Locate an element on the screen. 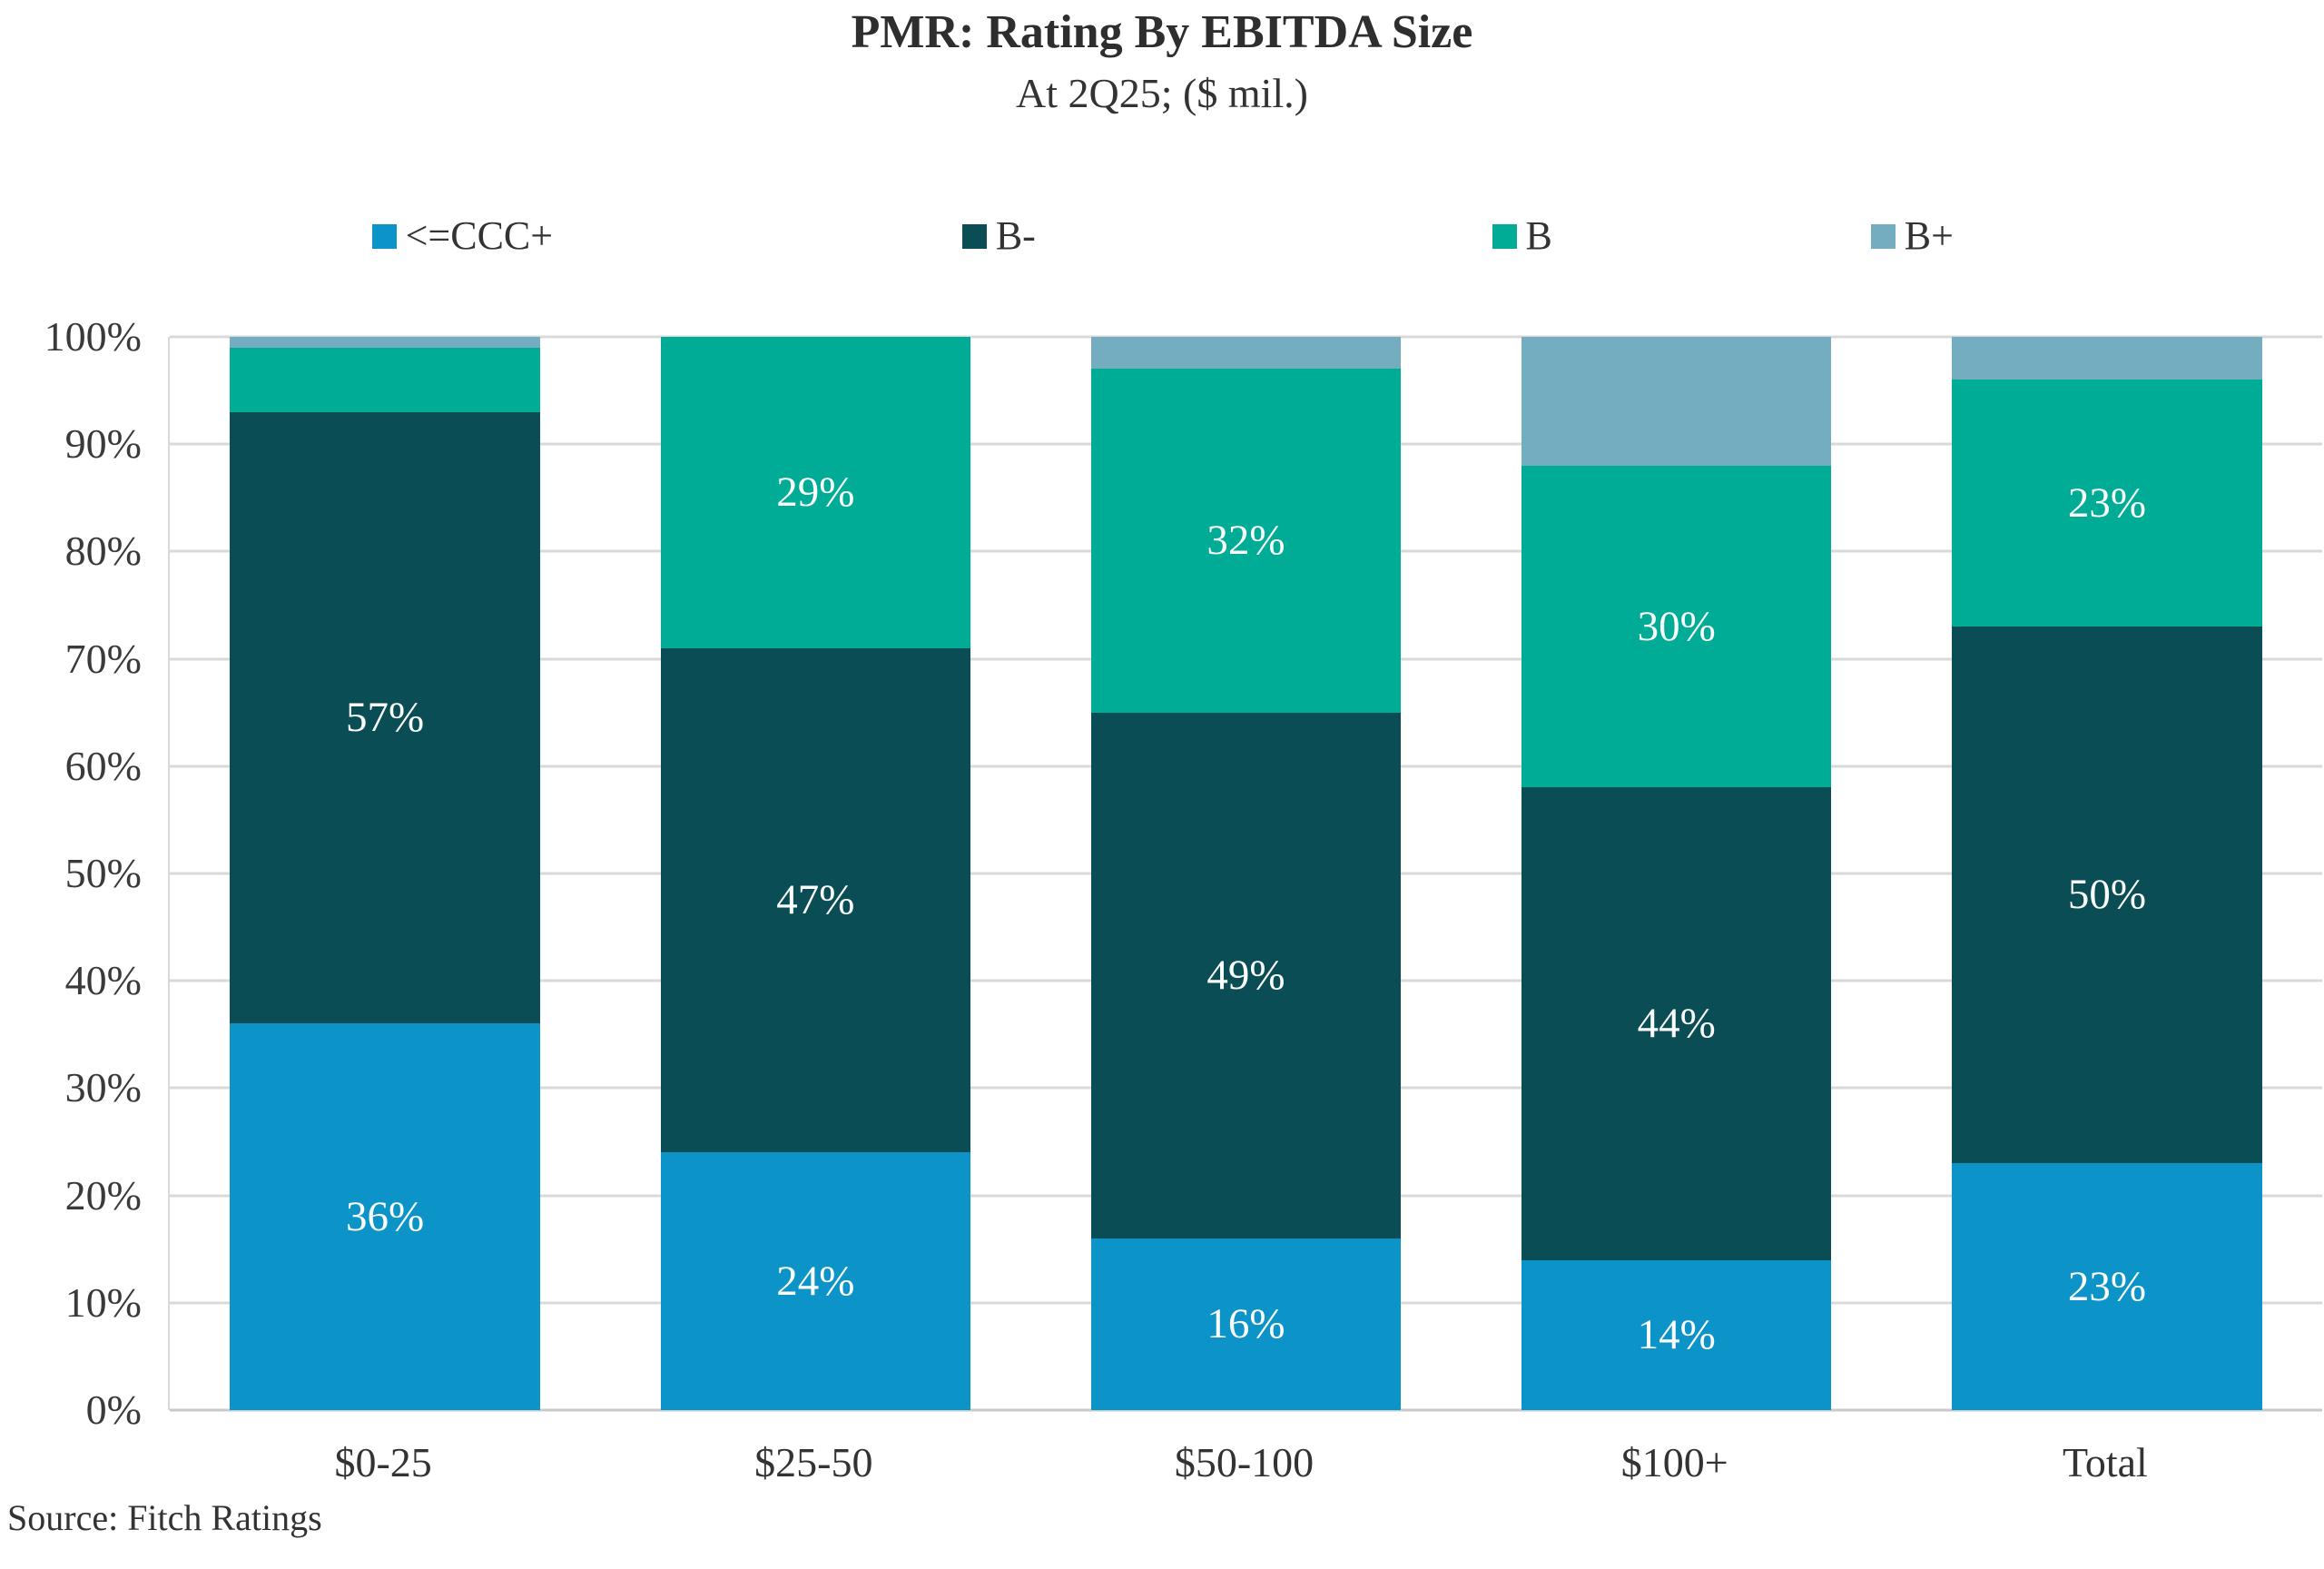 Image resolution: width=2324 pixels, height=1569 pixels. segment-value-label: 24% is located at coordinates (815, 1281).